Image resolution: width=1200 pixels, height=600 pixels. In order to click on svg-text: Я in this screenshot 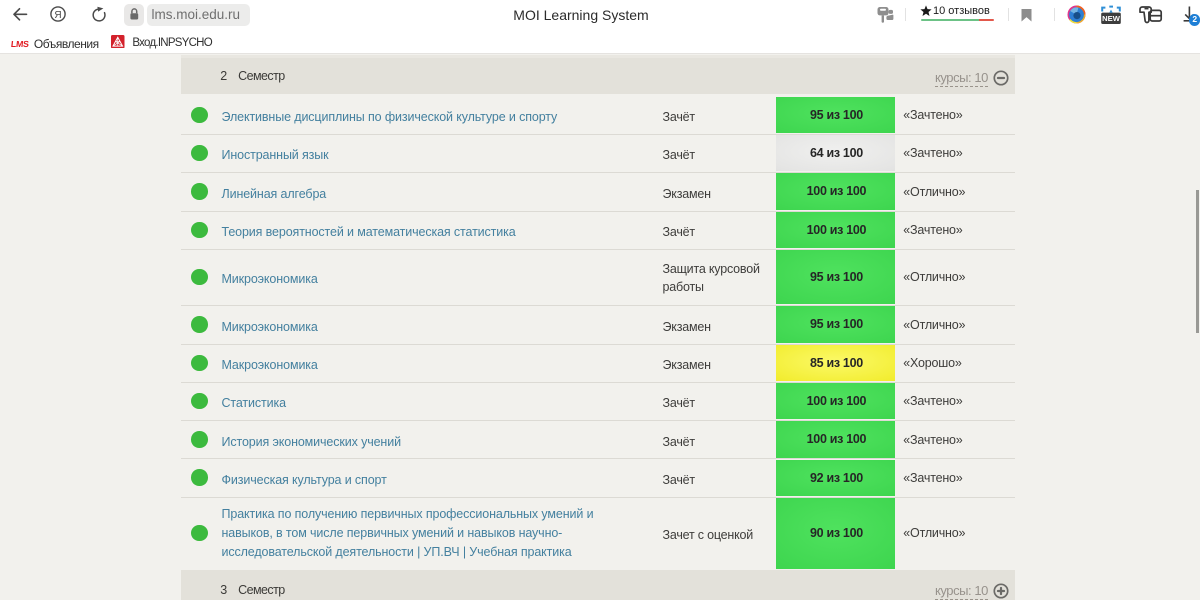, I will do `click(57, 15)`.